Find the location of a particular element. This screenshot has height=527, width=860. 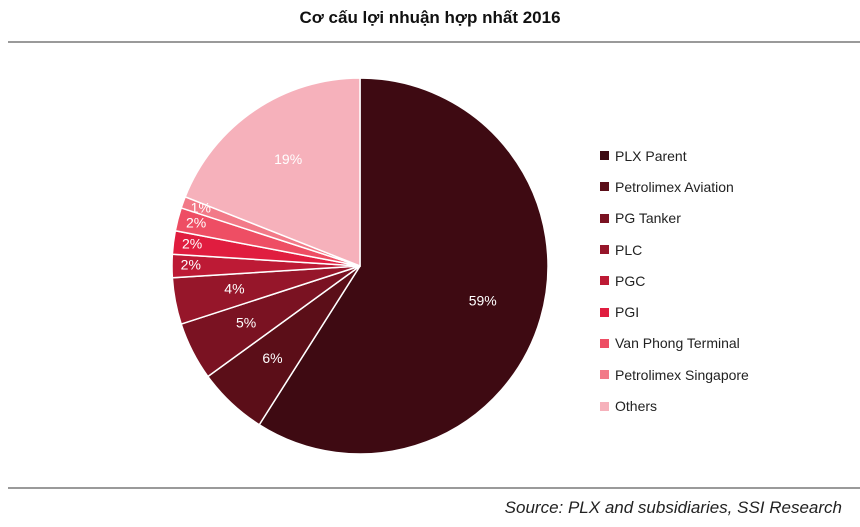

legend-item-pg-tanker: PG Tanker is located at coordinates (674, 218).